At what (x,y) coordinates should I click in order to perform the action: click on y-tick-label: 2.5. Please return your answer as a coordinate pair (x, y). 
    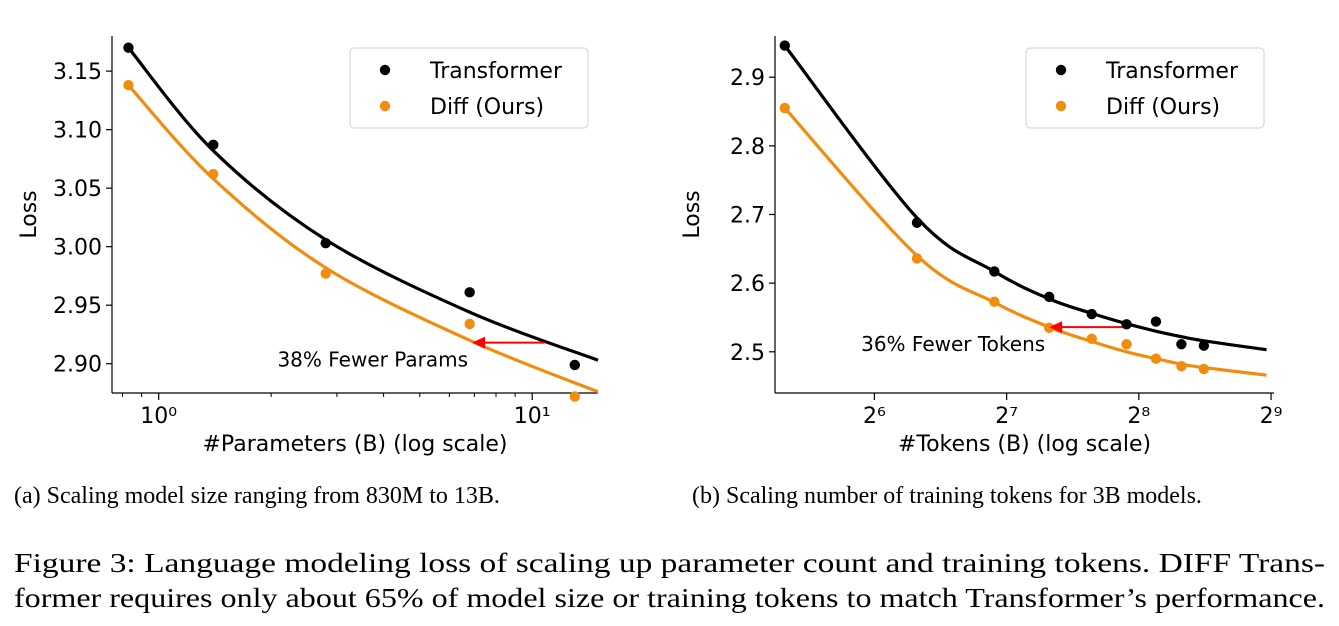
    Looking at the image, I should click on (747, 353).